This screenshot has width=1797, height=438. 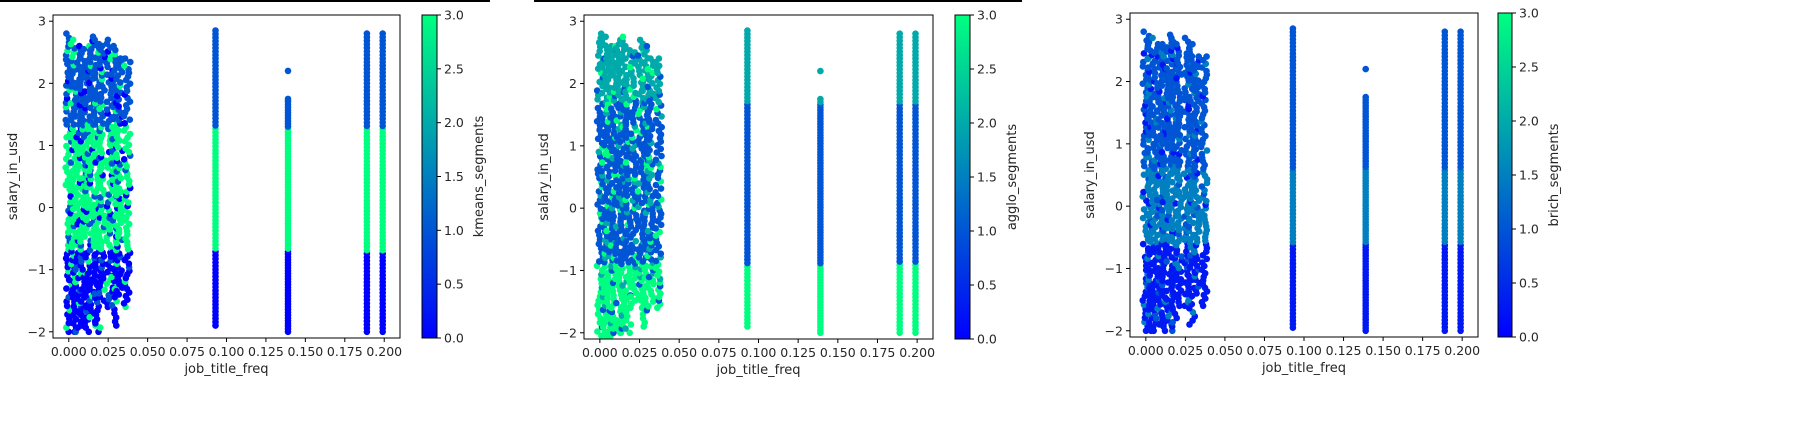 I want to click on y-axis-label: salary_in_usd, so click(x=544, y=176).